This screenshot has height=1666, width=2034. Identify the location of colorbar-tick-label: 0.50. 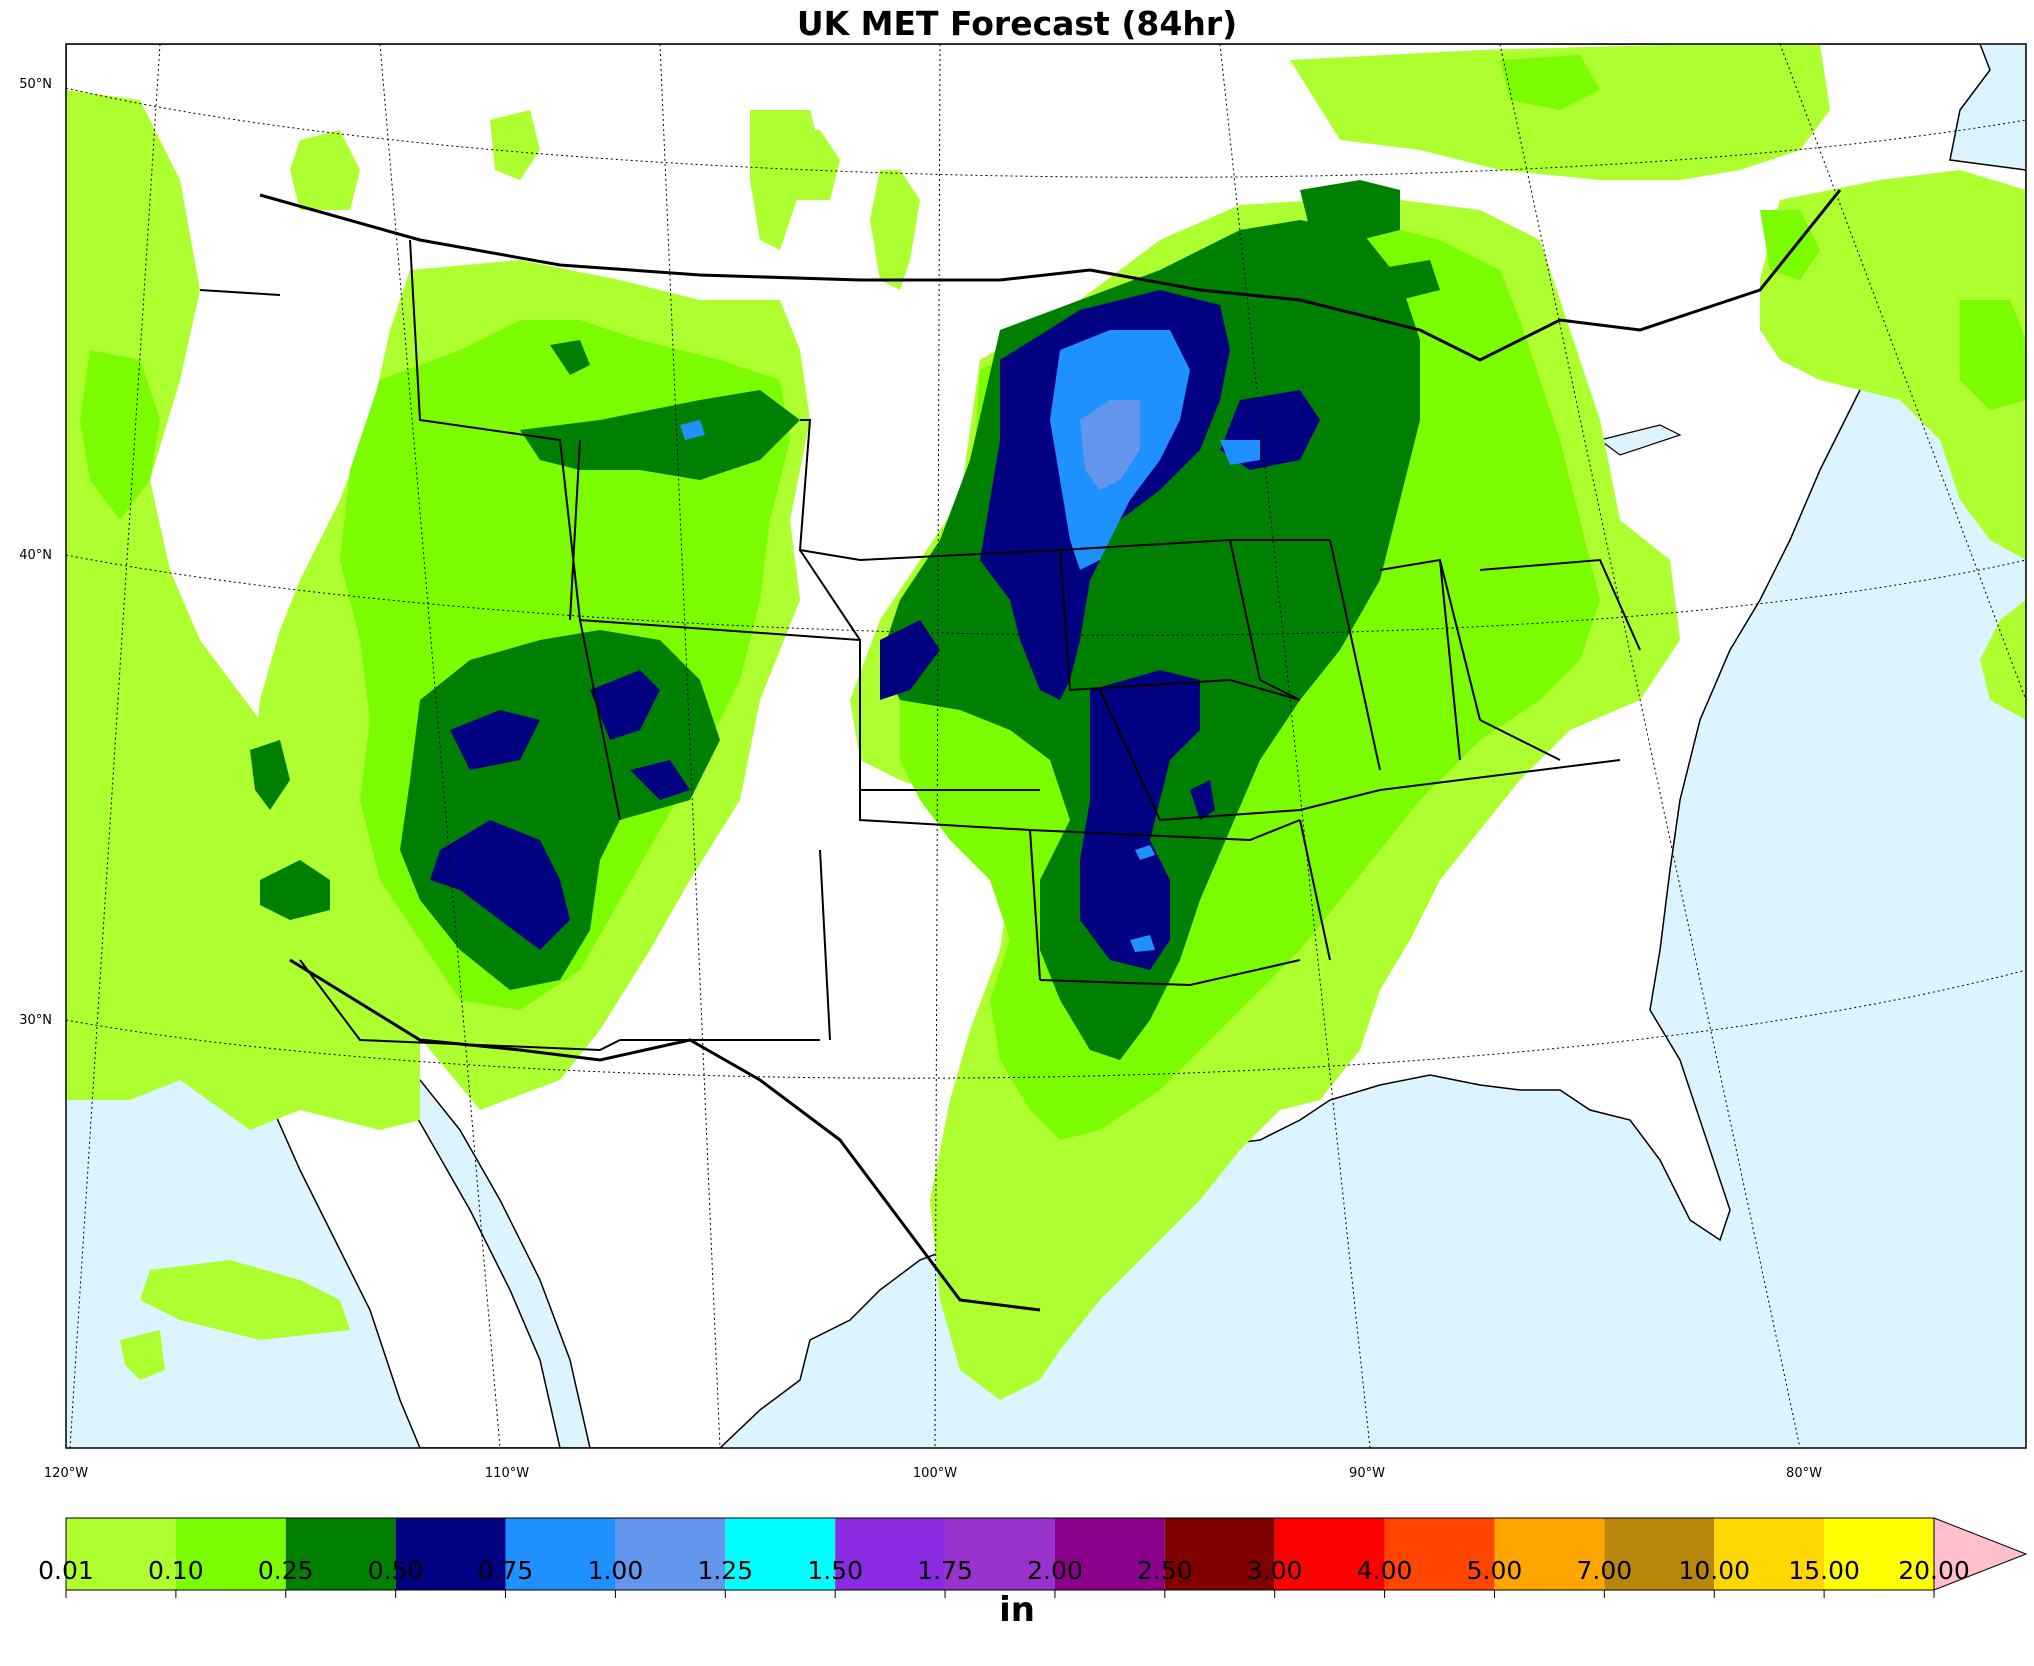
(395, 1570).